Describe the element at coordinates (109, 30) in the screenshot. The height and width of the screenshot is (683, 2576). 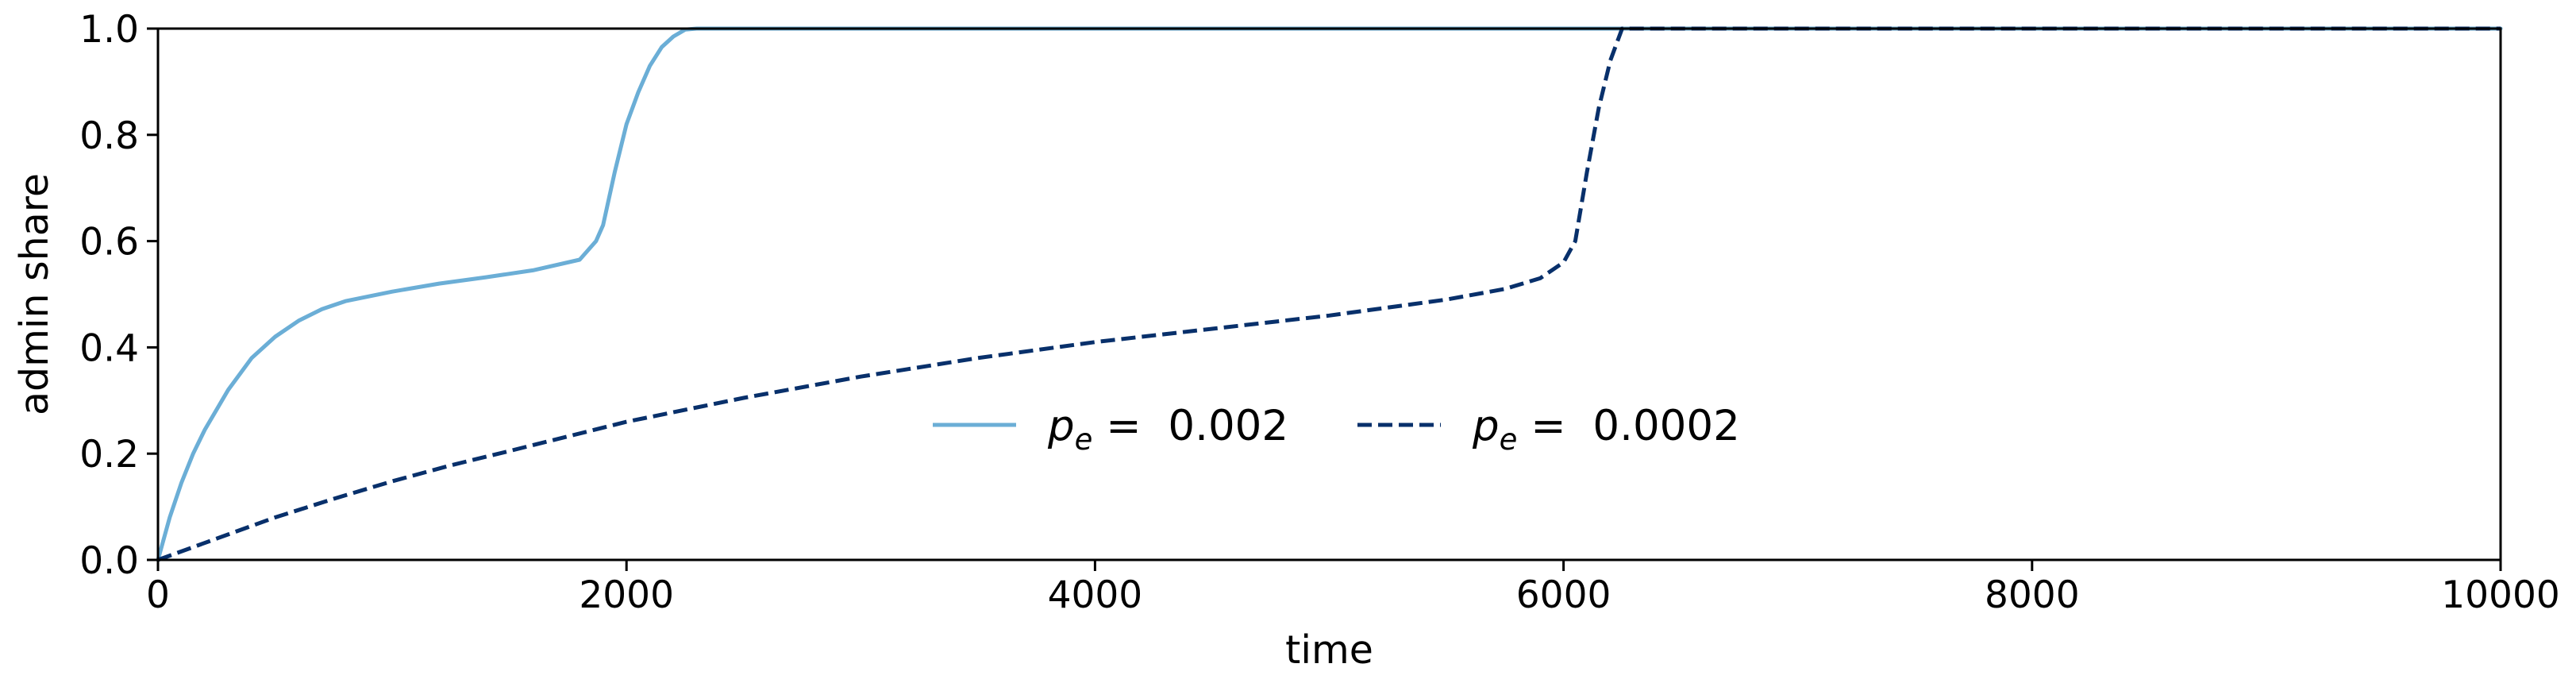
I see `y-tick-label: 1.0` at that location.